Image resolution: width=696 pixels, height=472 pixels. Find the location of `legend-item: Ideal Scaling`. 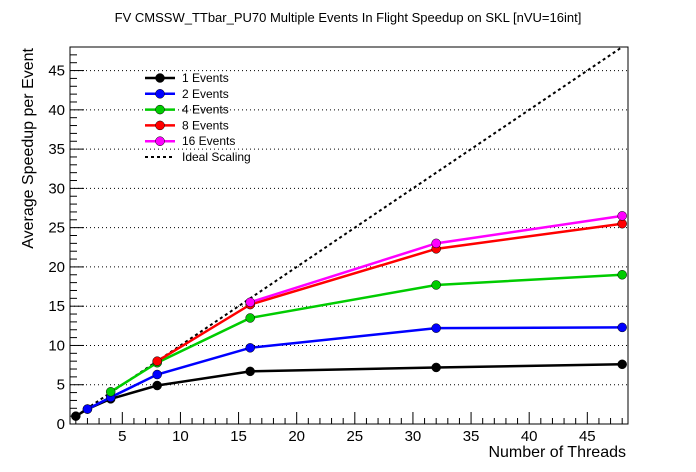

legend-item: Ideal Scaling is located at coordinates (198, 157).